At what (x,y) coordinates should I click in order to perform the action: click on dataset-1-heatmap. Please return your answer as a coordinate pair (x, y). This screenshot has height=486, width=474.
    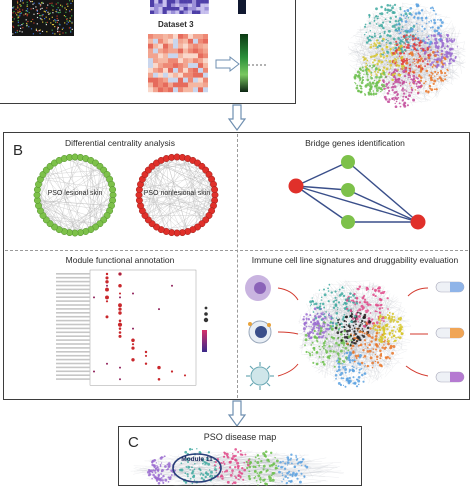
    Looking at the image, I should click on (43, 18).